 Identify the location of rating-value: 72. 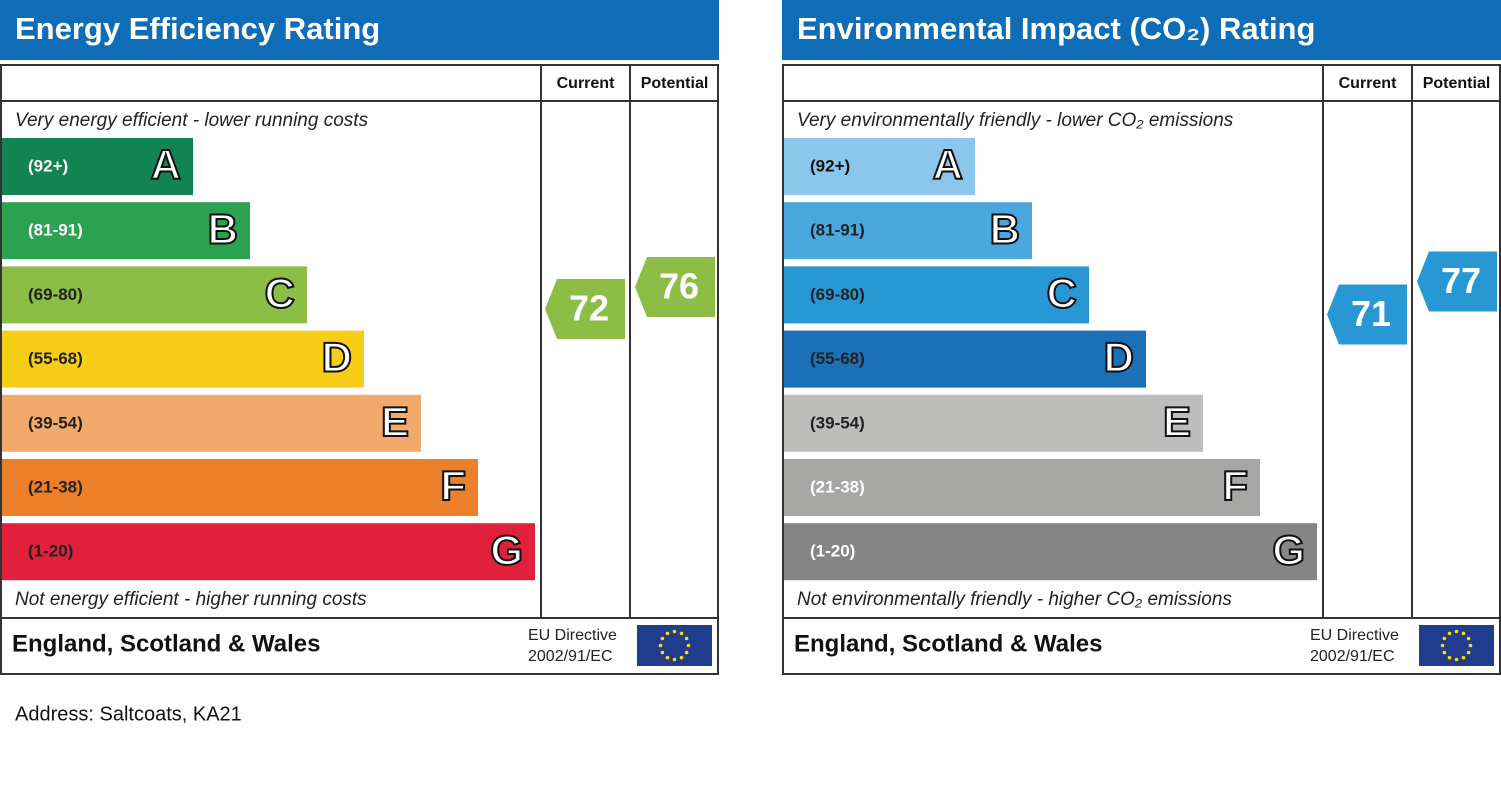
(589, 308).